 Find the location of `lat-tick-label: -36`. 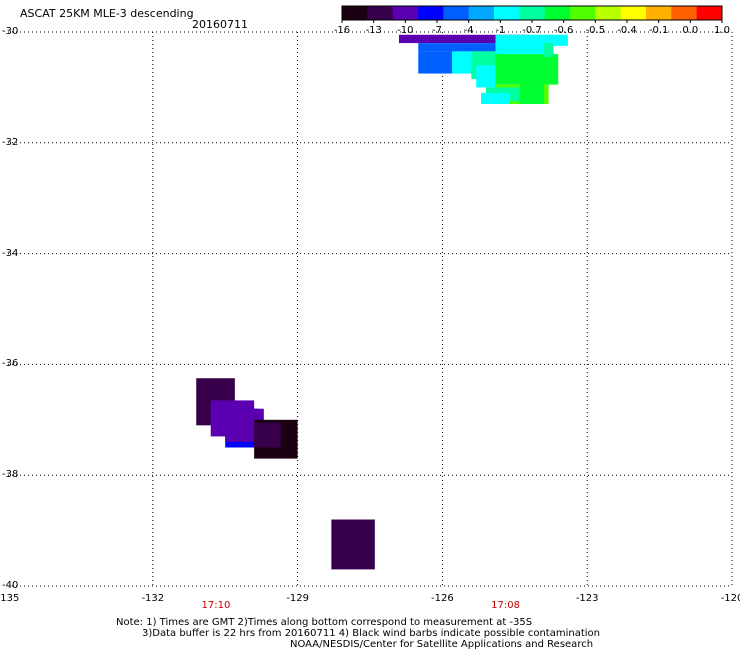

lat-tick-label: -36 is located at coordinates (10, 364).